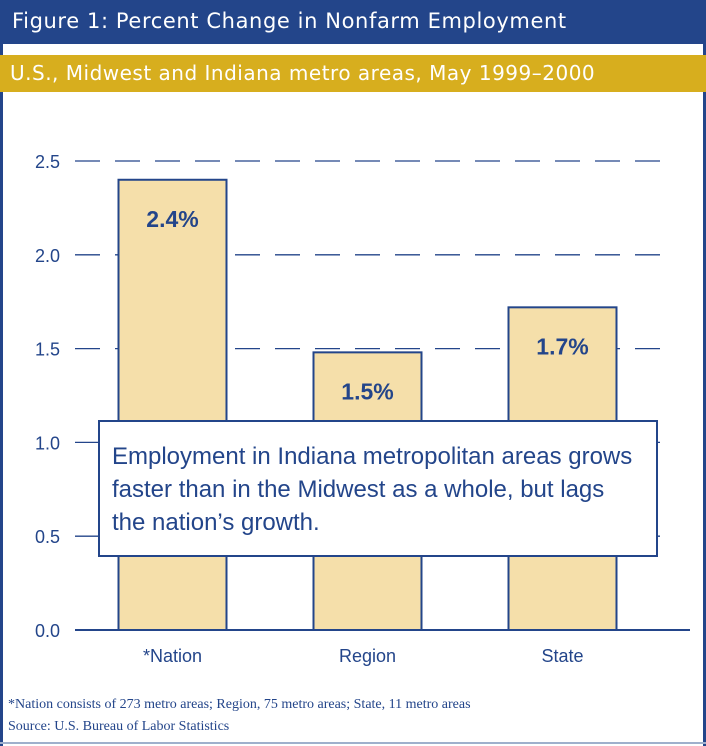 The image size is (706, 746). Describe the element at coordinates (172, 219) in the screenshot. I see `data-label: 2.4%` at that location.